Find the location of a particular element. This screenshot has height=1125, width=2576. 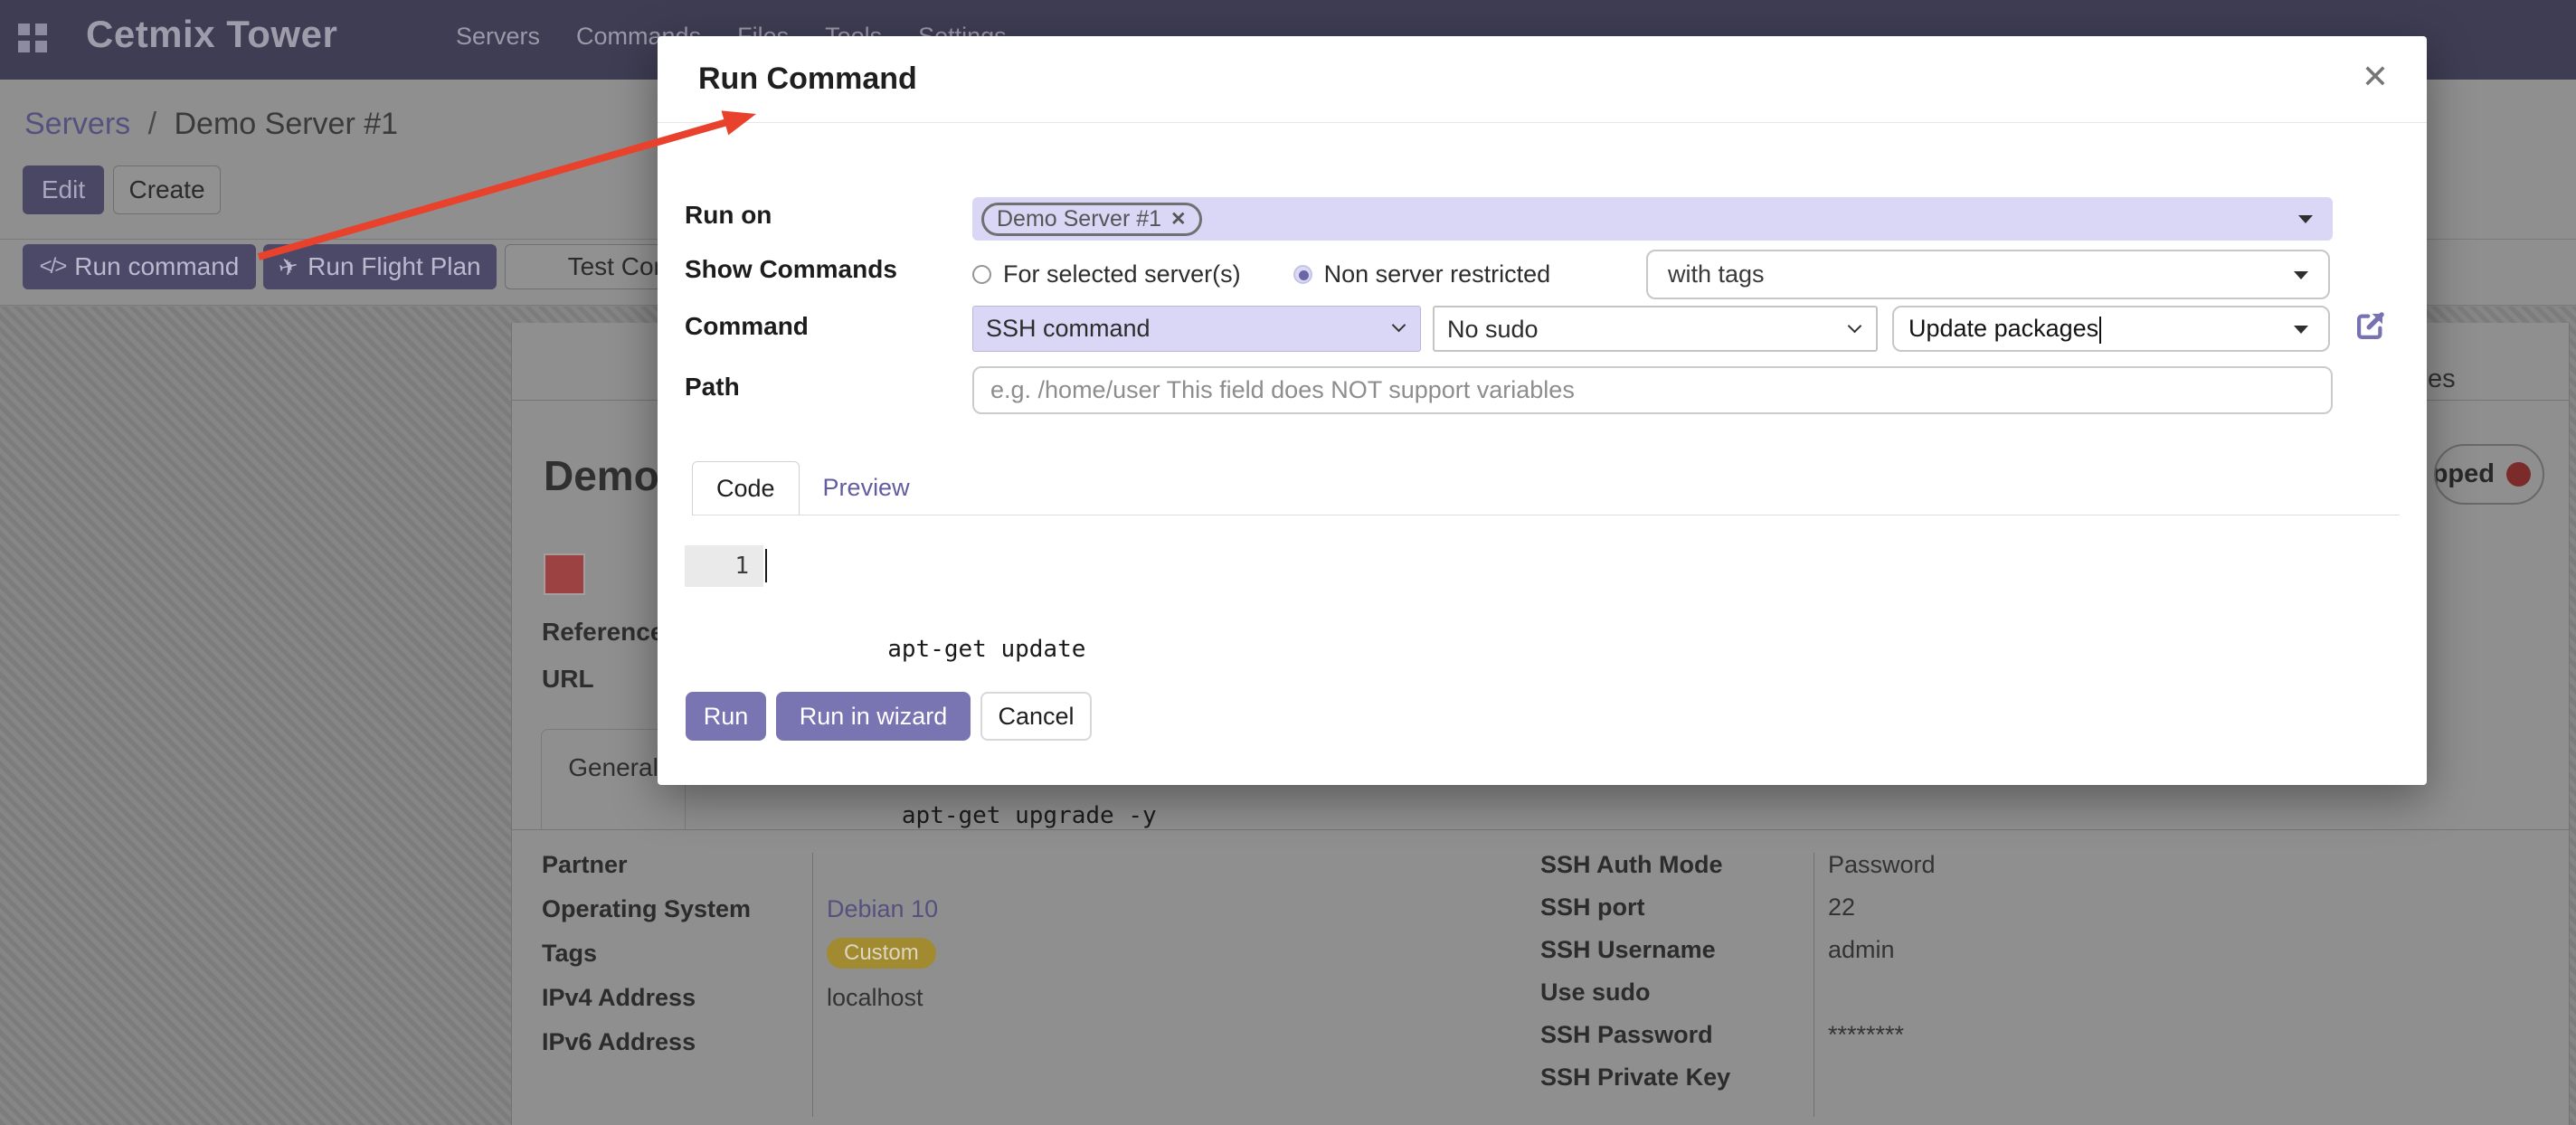

detail-value: Debian 10 is located at coordinates (883, 908).